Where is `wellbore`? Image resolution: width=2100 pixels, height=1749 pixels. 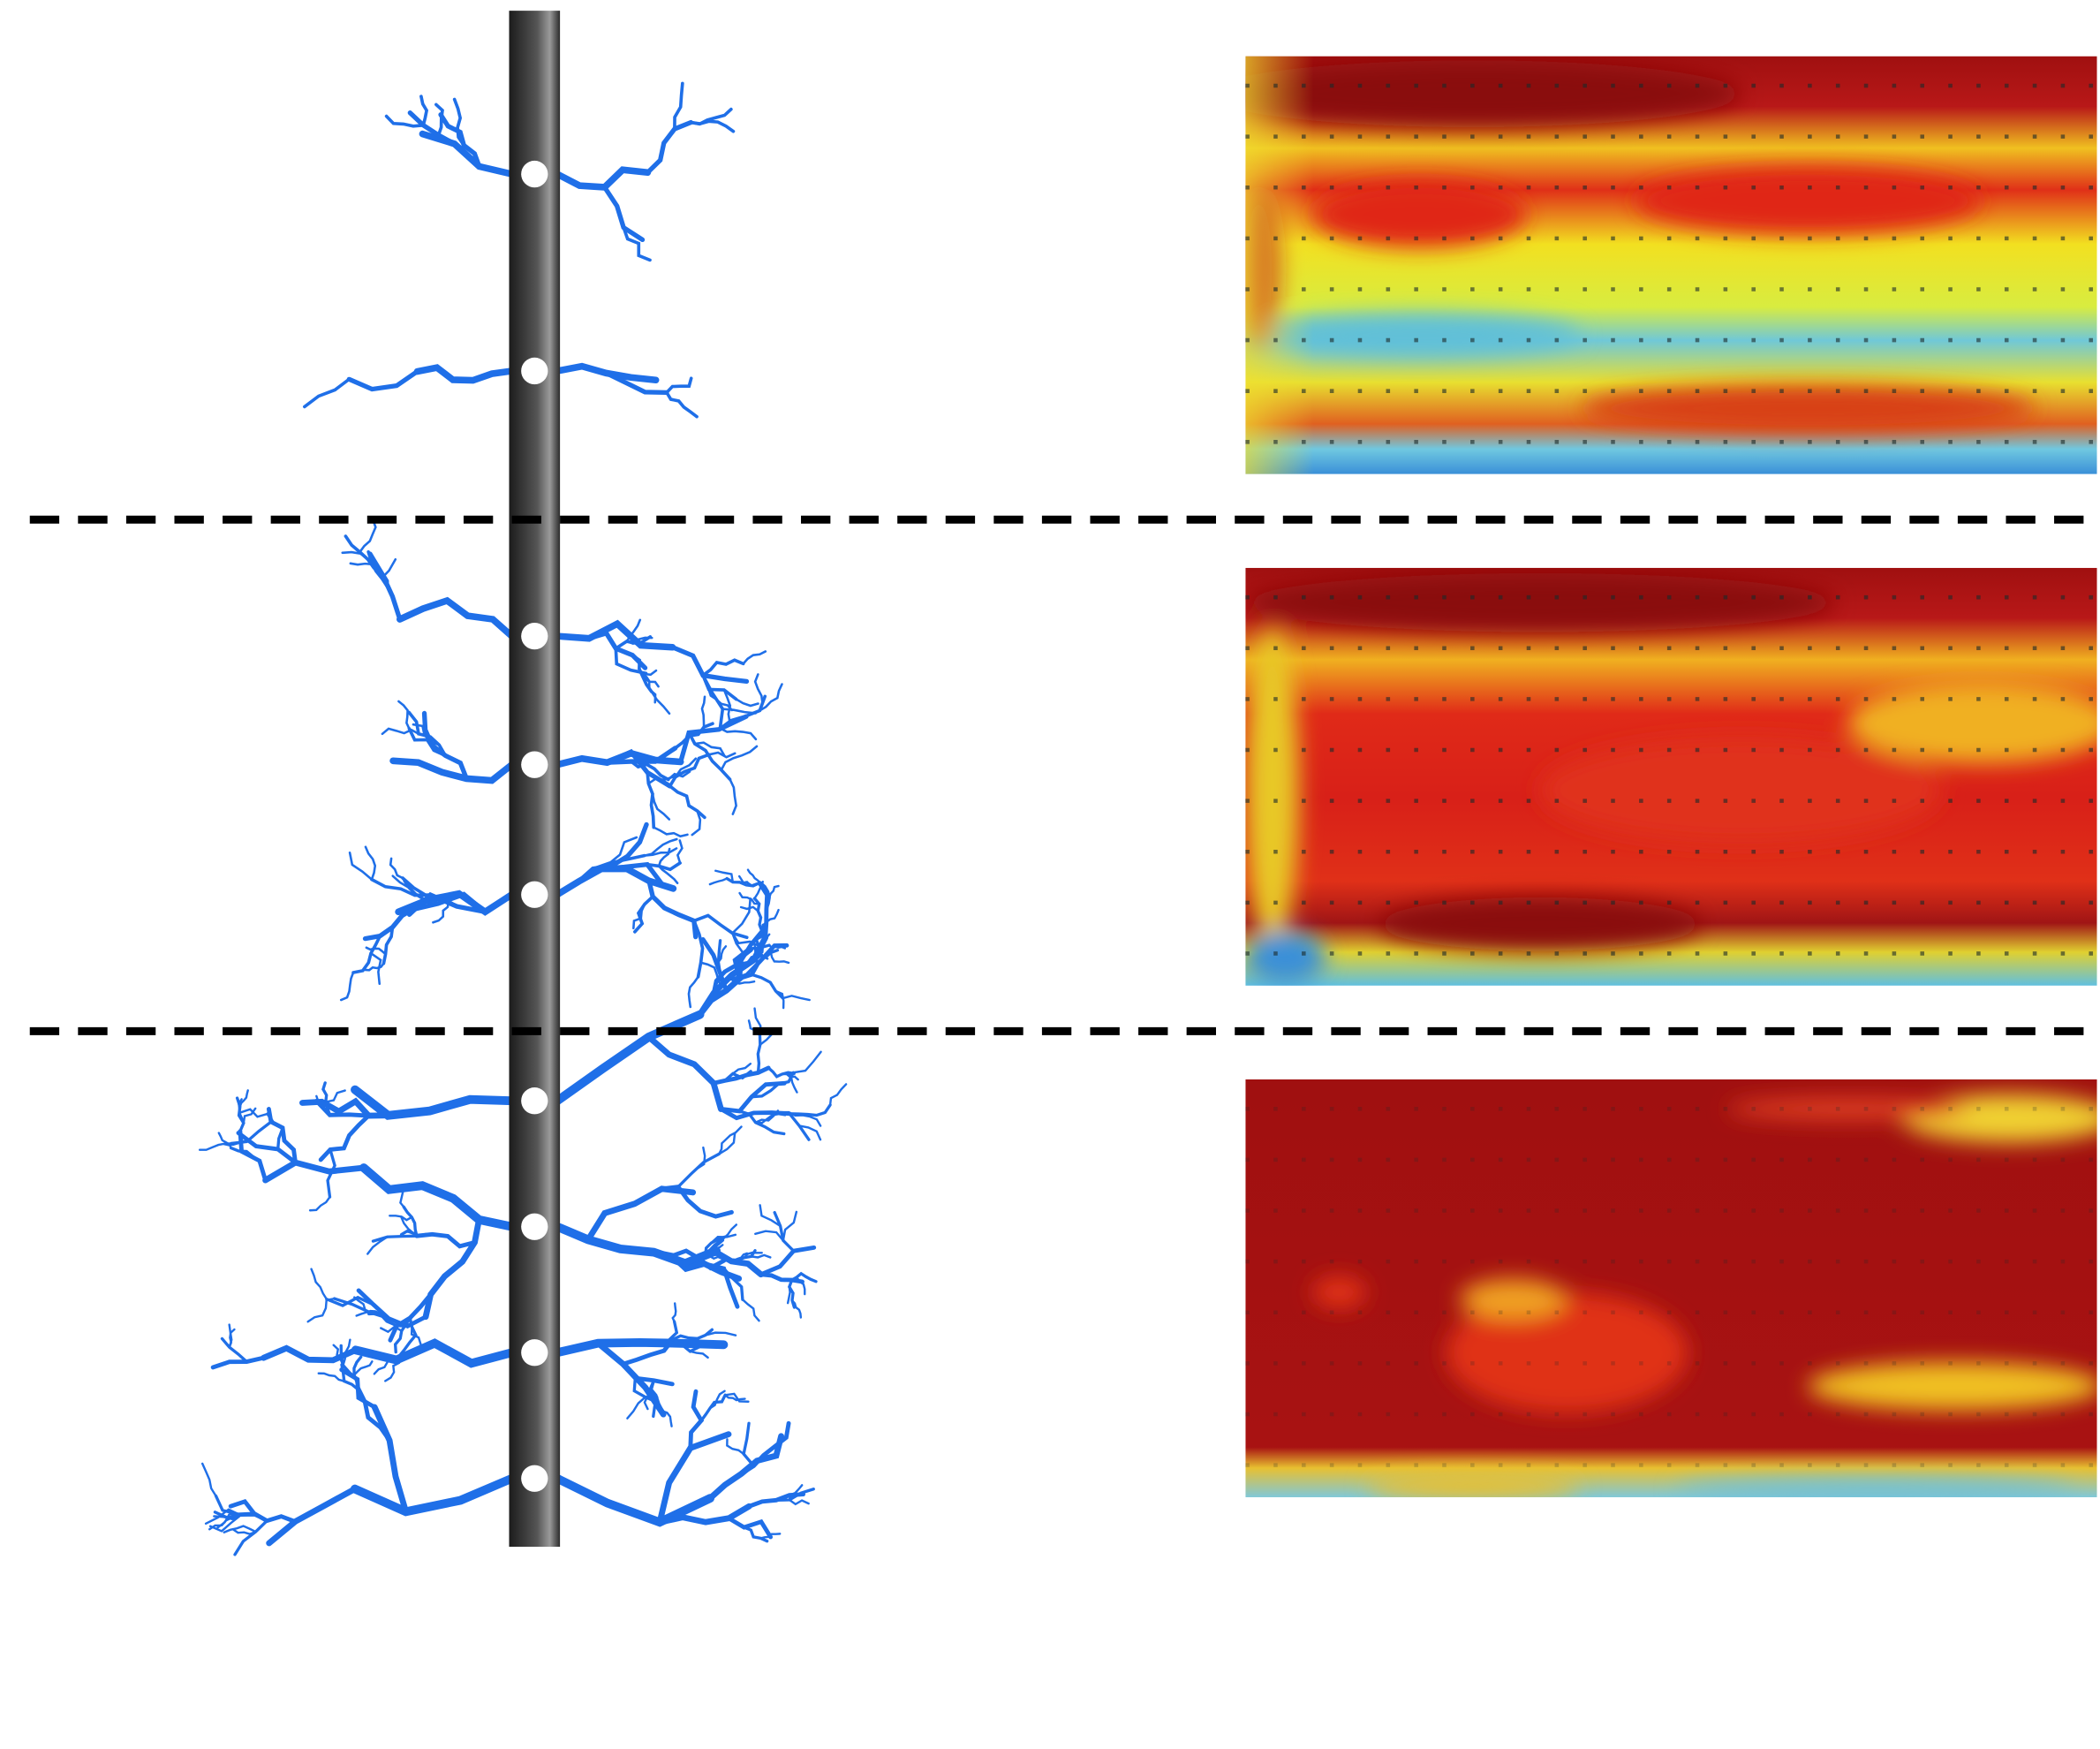 wellbore is located at coordinates (535, 779).